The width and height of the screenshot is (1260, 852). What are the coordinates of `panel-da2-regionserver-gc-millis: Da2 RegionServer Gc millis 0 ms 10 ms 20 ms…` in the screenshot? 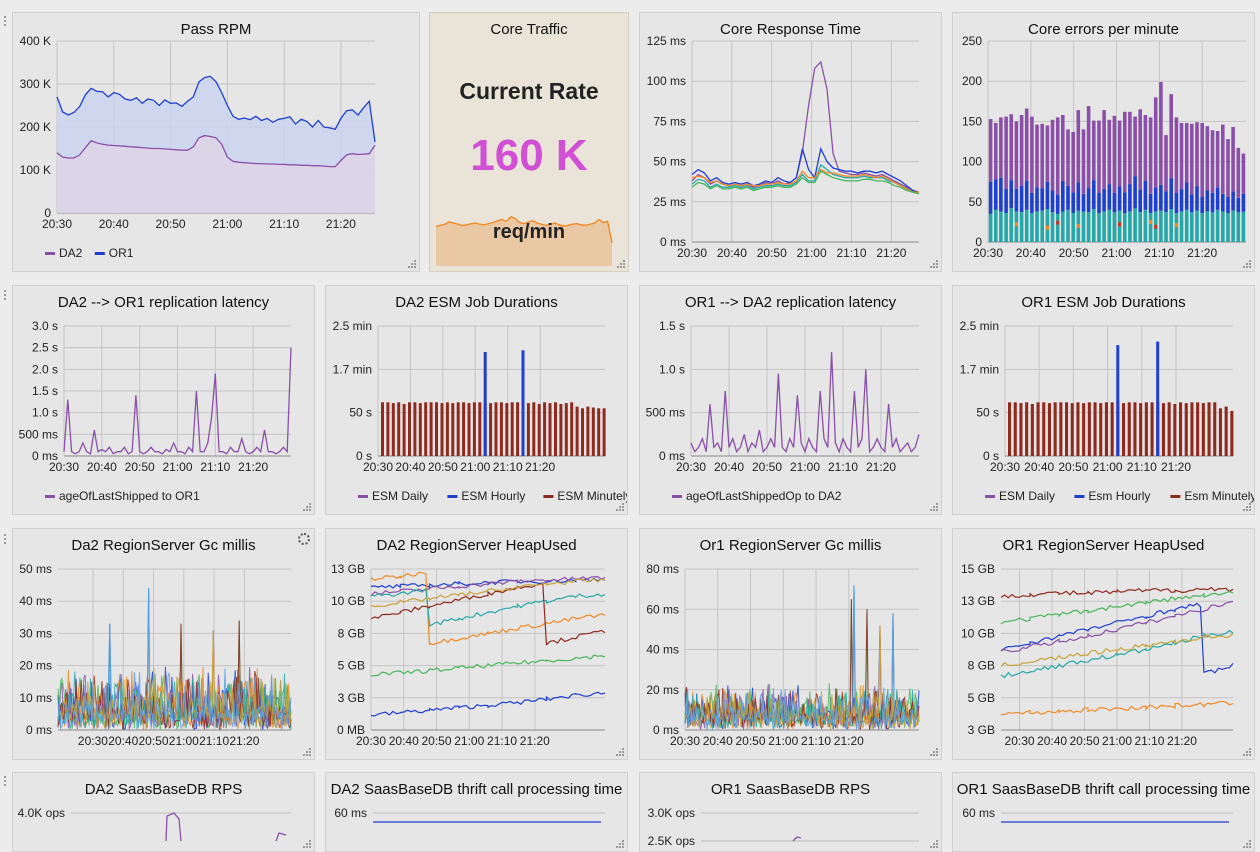 It's located at (163, 644).